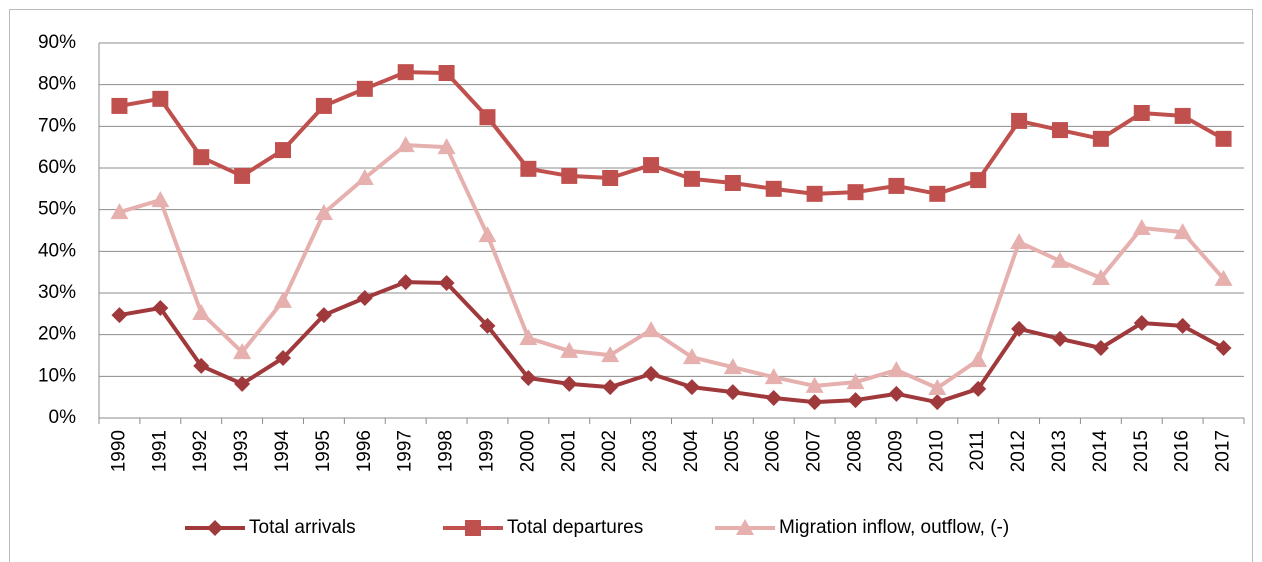 The width and height of the screenshot is (1262, 562). Describe the element at coordinates (57, 334) in the screenshot. I see `y-tick-label: 20%` at that location.